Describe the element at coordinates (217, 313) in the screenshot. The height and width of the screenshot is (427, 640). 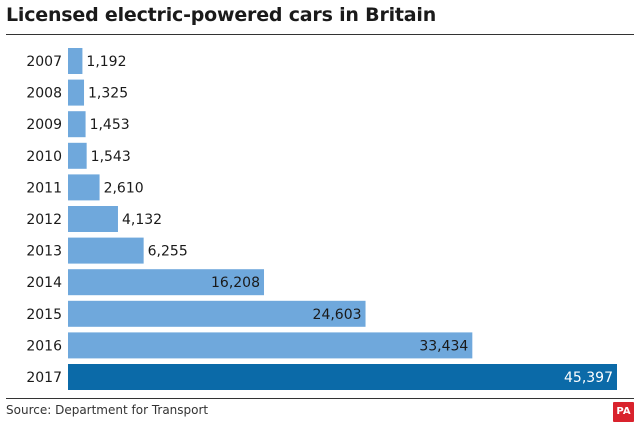
I see `bar-2015` at that location.